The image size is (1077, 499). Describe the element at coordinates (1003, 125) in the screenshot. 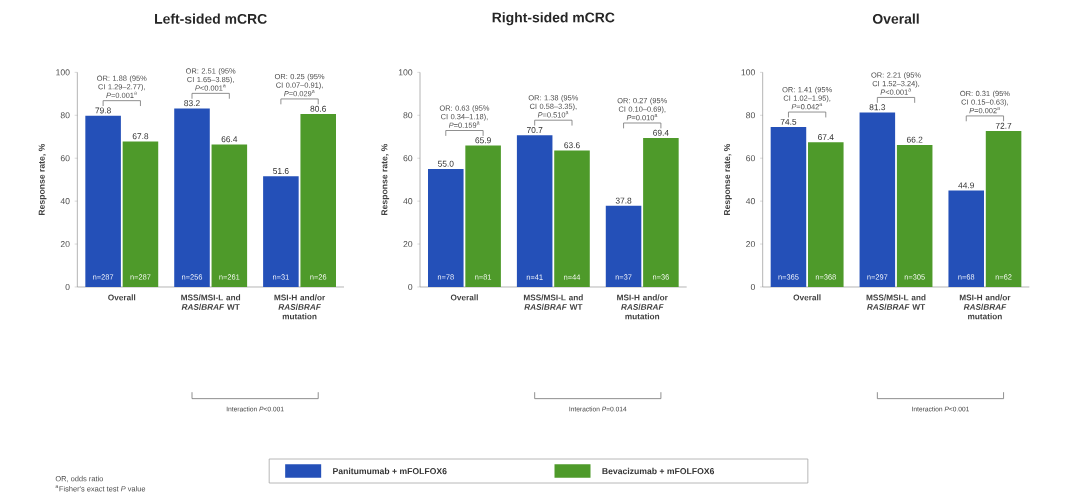

I see `data-label: 72.7` at that location.